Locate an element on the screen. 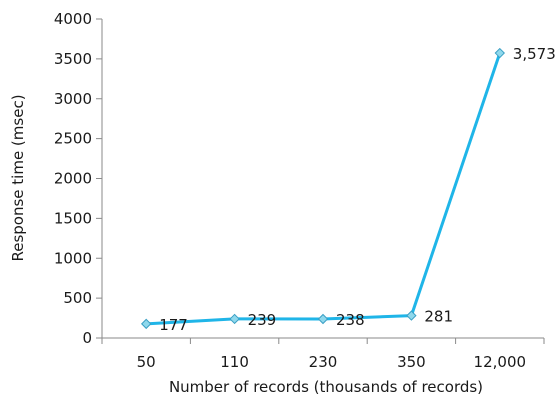 This screenshot has width=560, height=399. x-tick-label: 110 is located at coordinates (234, 362).